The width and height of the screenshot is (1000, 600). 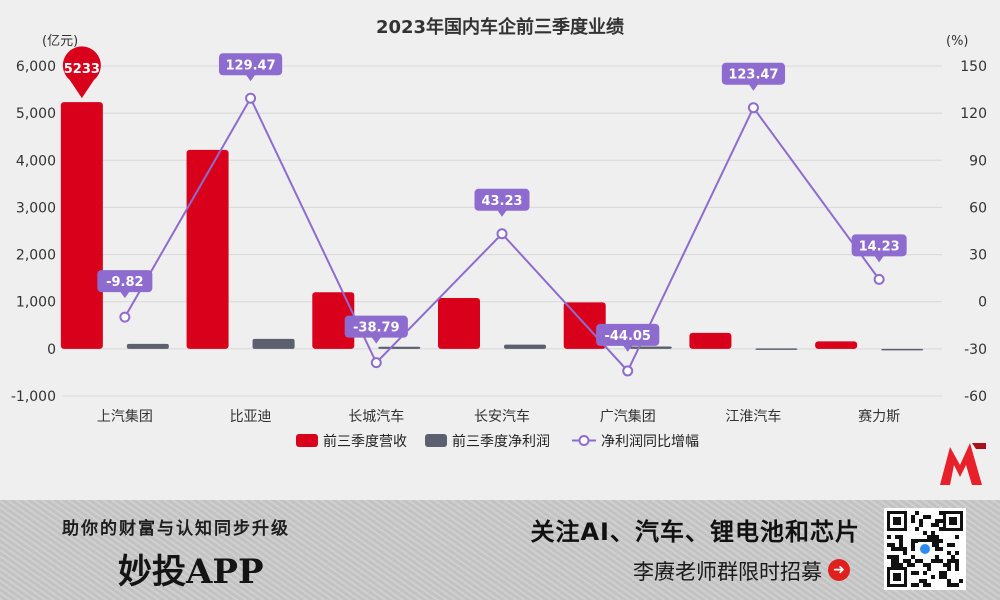 What do you see at coordinates (982, 303) in the screenshot?
I see `right-tick-label: 0` at bounding box center [982, 303].